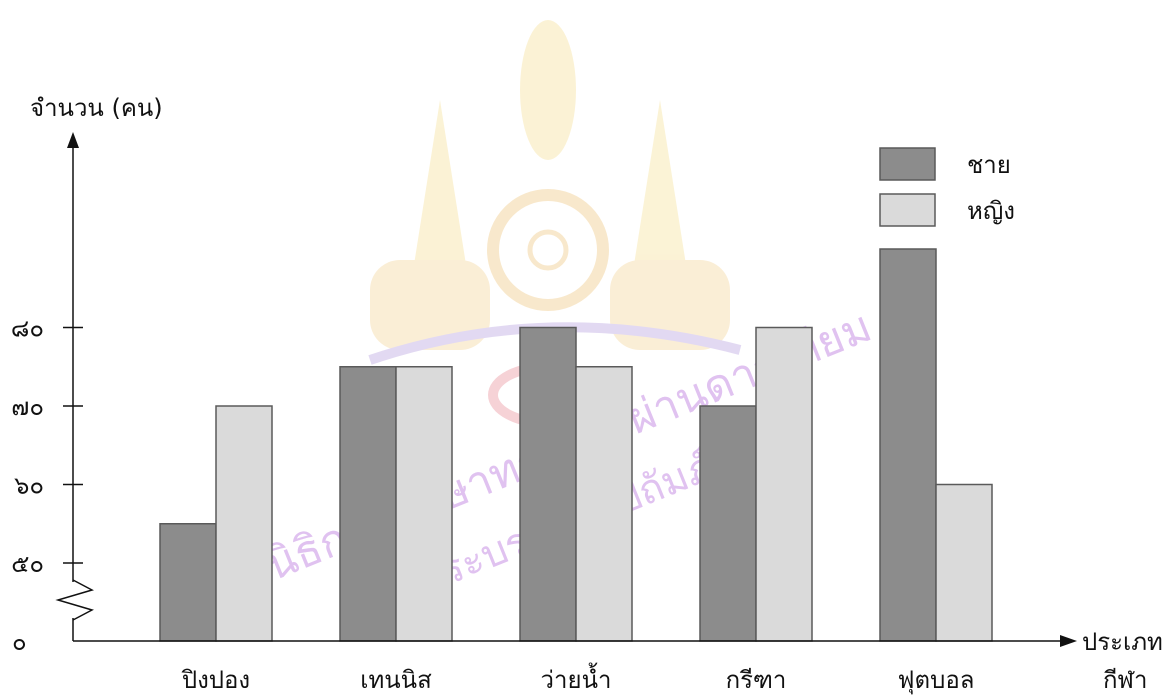  I want to click on y-tick-label: ๘๐, so click(27, 329).